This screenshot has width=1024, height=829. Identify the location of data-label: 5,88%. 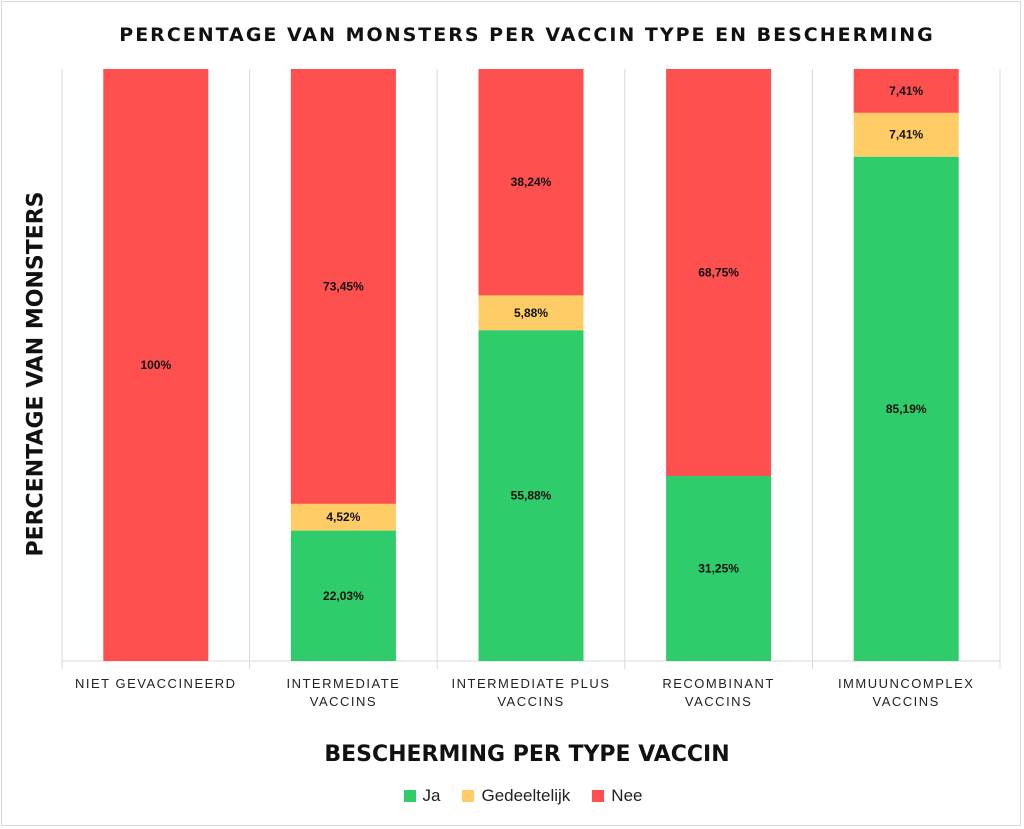
(531, 313).